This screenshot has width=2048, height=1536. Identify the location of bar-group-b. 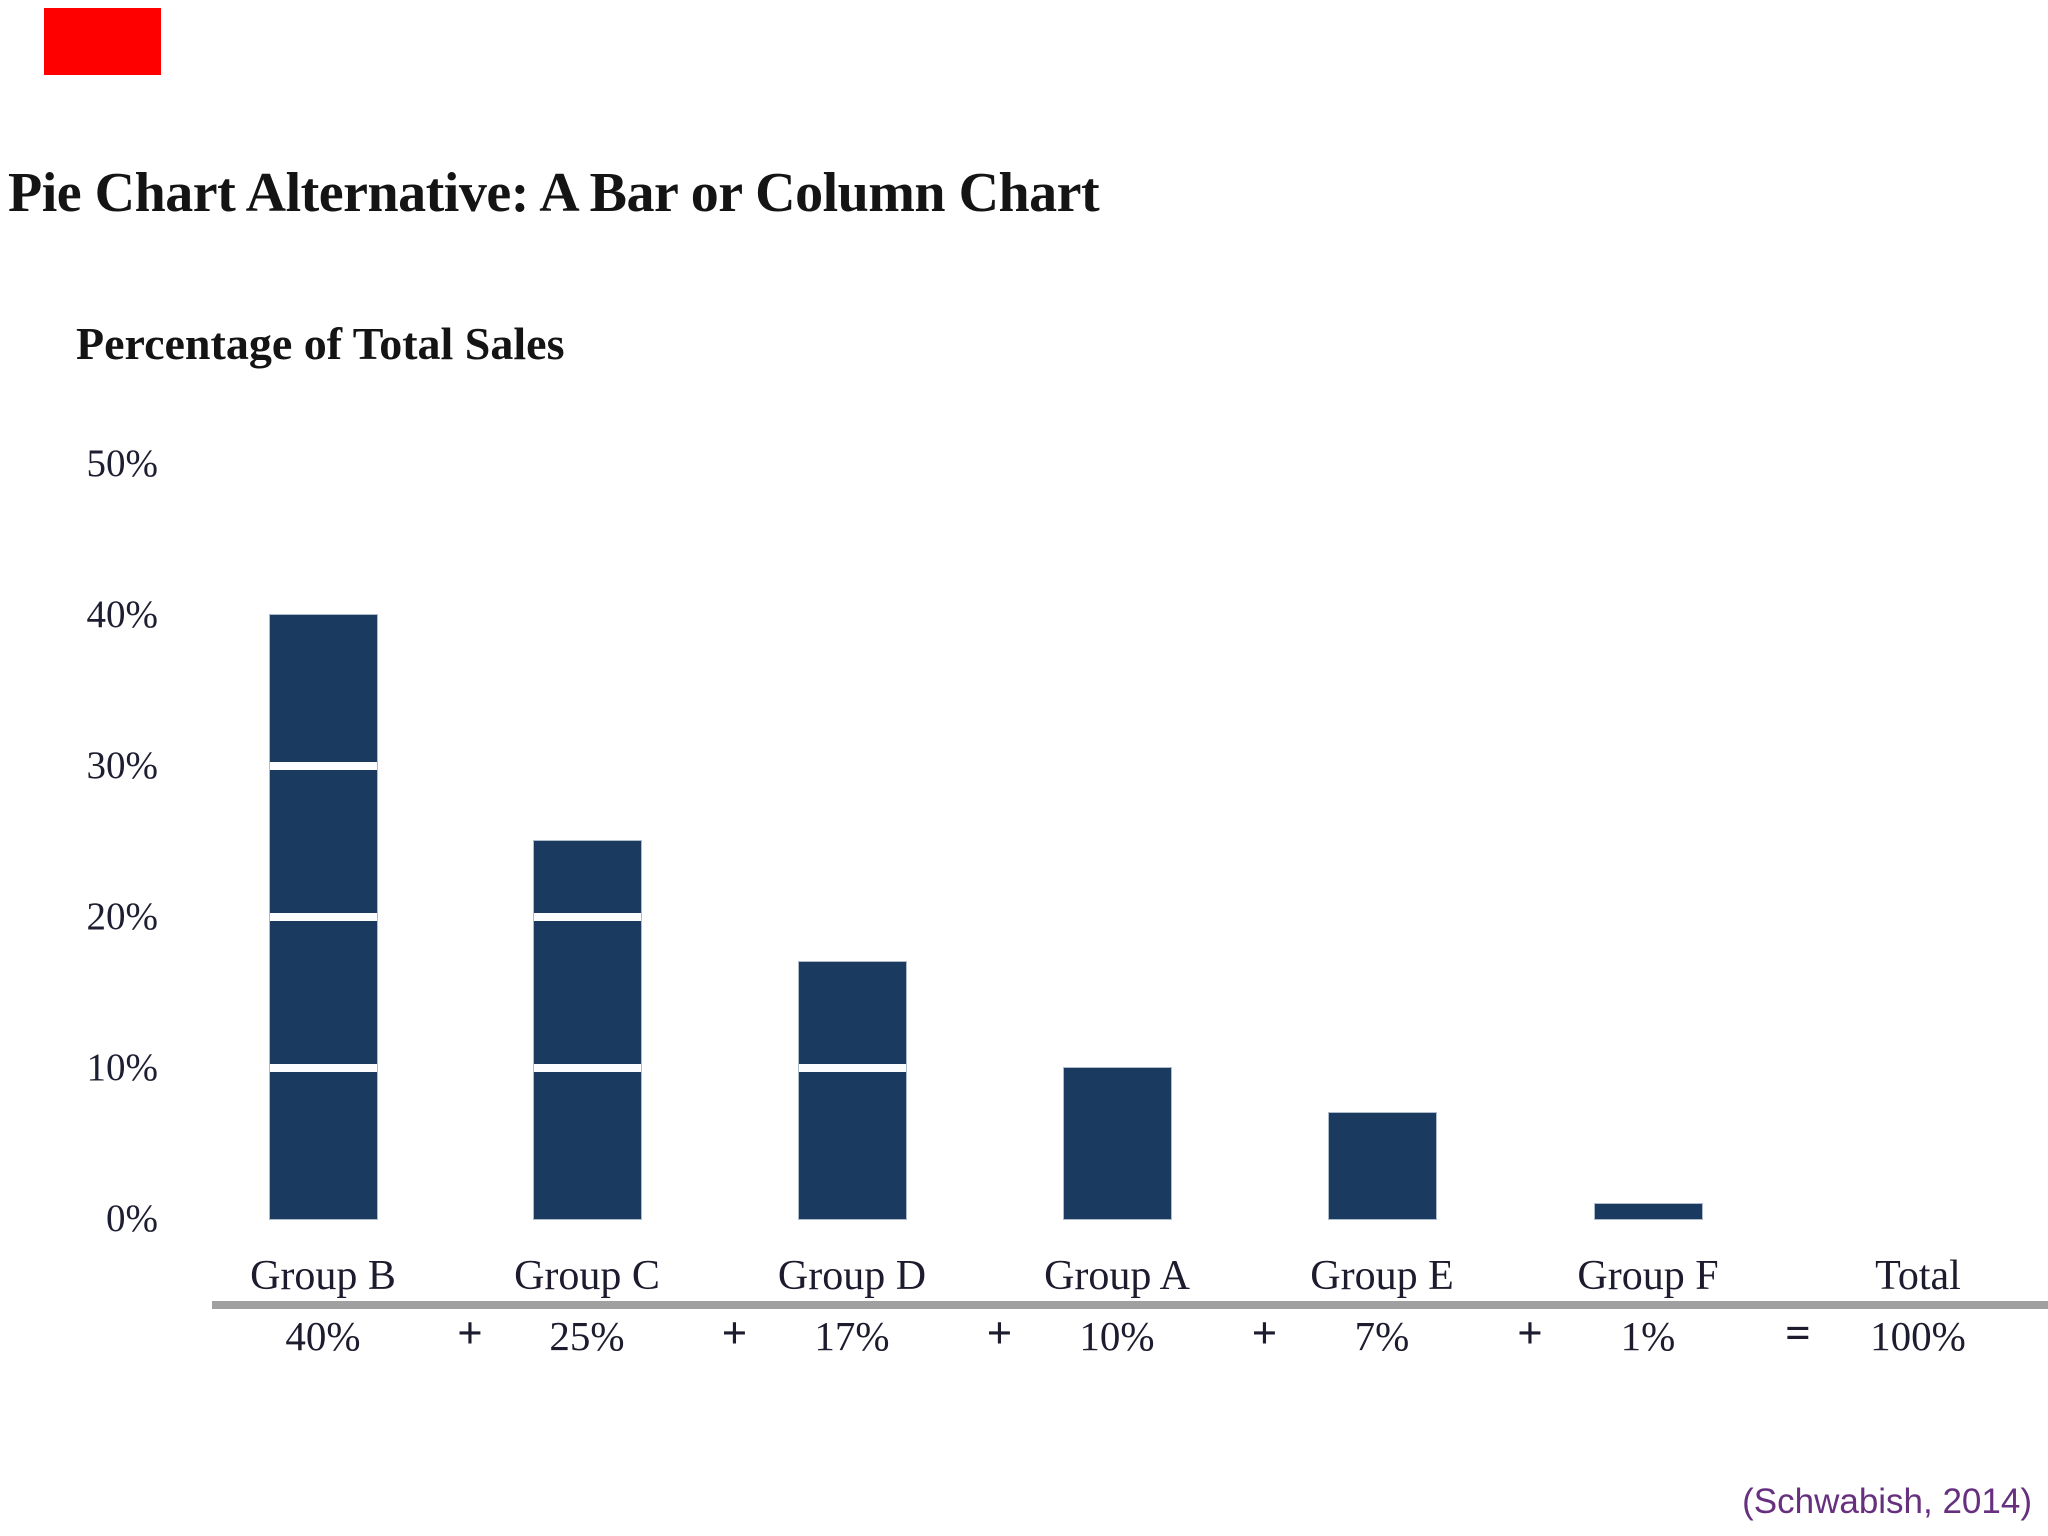
(323, 917).